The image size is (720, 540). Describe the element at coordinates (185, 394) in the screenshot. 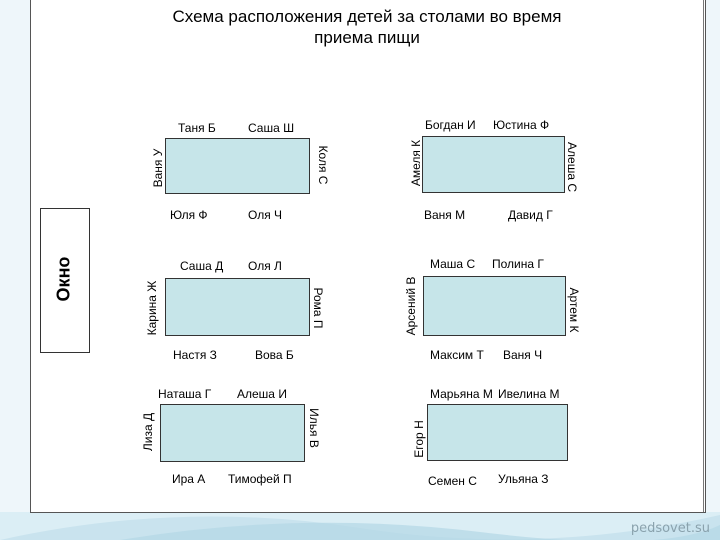

I see `seat-table-5-top-left: Наташа Г` at that location.